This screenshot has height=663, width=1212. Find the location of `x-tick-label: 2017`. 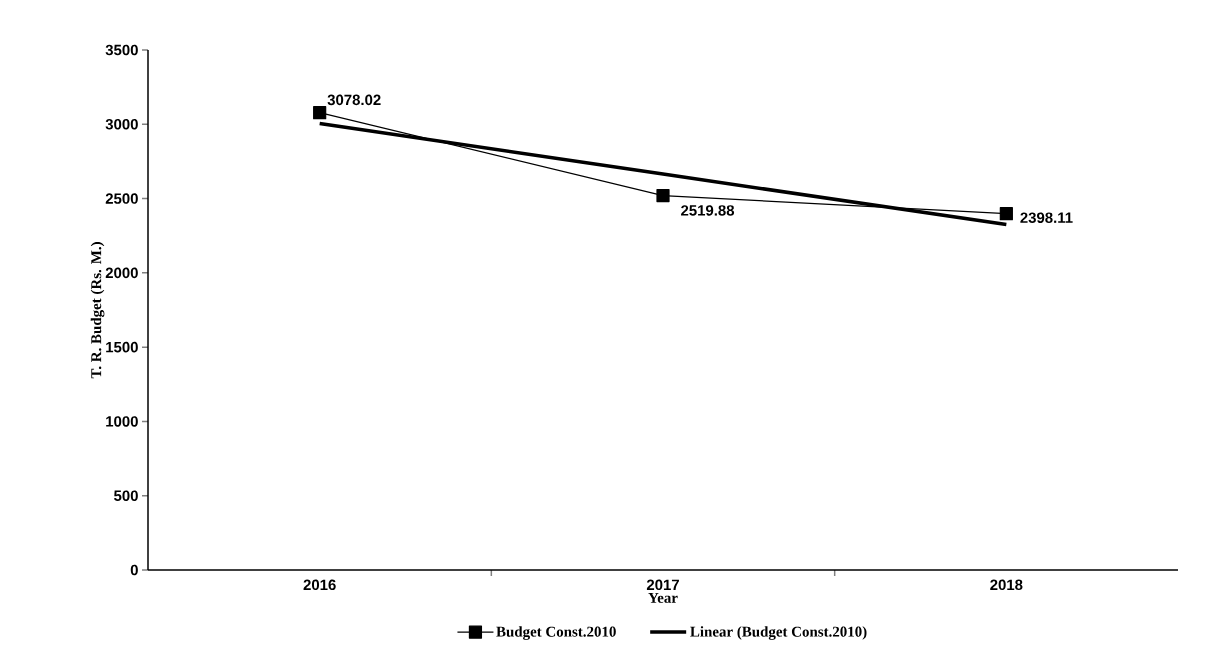

x-tick-label: 2017 is located at coordinates (662, 585).